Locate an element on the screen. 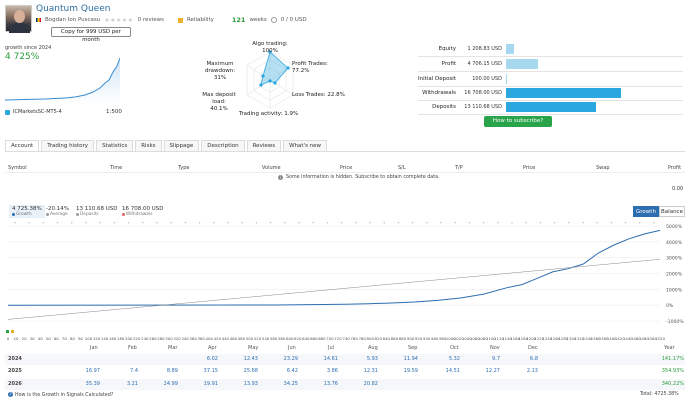 The width and height of the screenshot is (690, 400). x-tick-label: 1080 is located at coordinates (483, 338).